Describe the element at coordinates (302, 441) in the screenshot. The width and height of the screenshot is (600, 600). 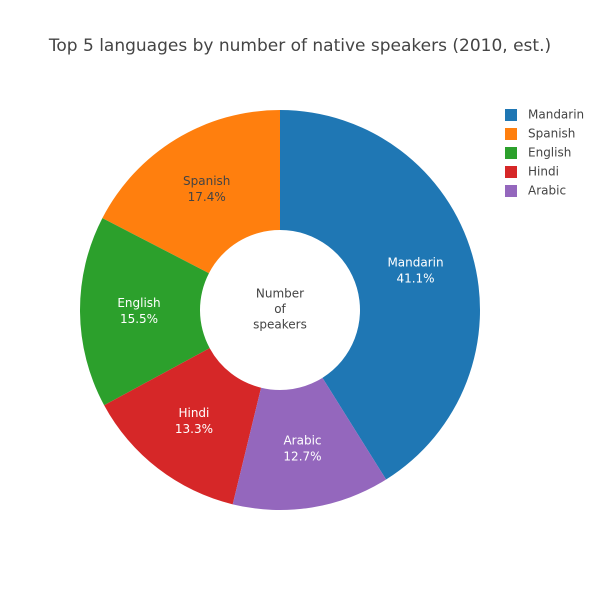
I see `slice-label: Arabic` at that location.